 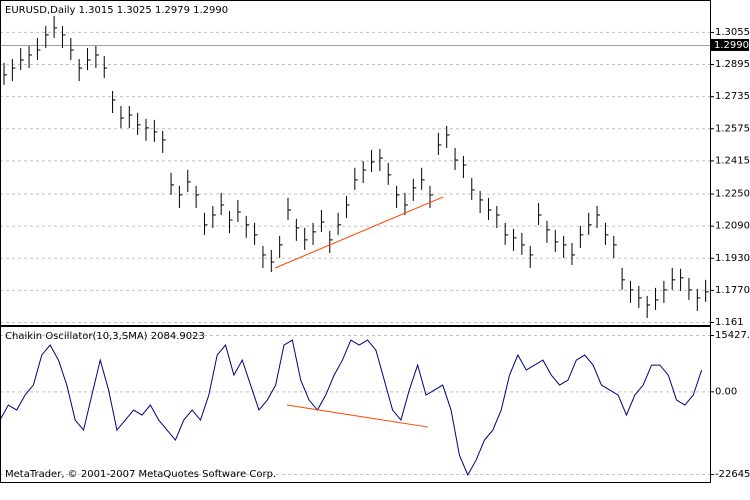 I want to click on y-tick-label: 1.1930, so click(x=732, y=258).